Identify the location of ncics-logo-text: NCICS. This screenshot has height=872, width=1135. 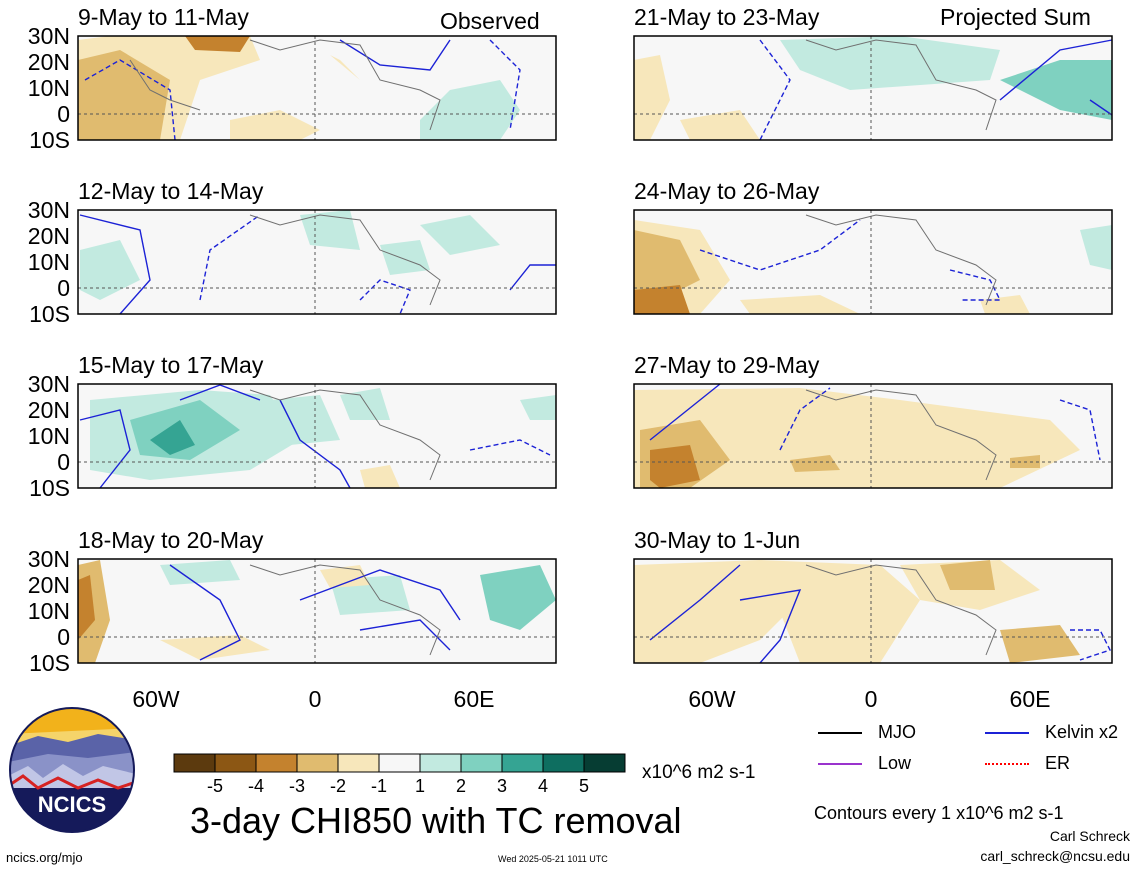
(72, 804).